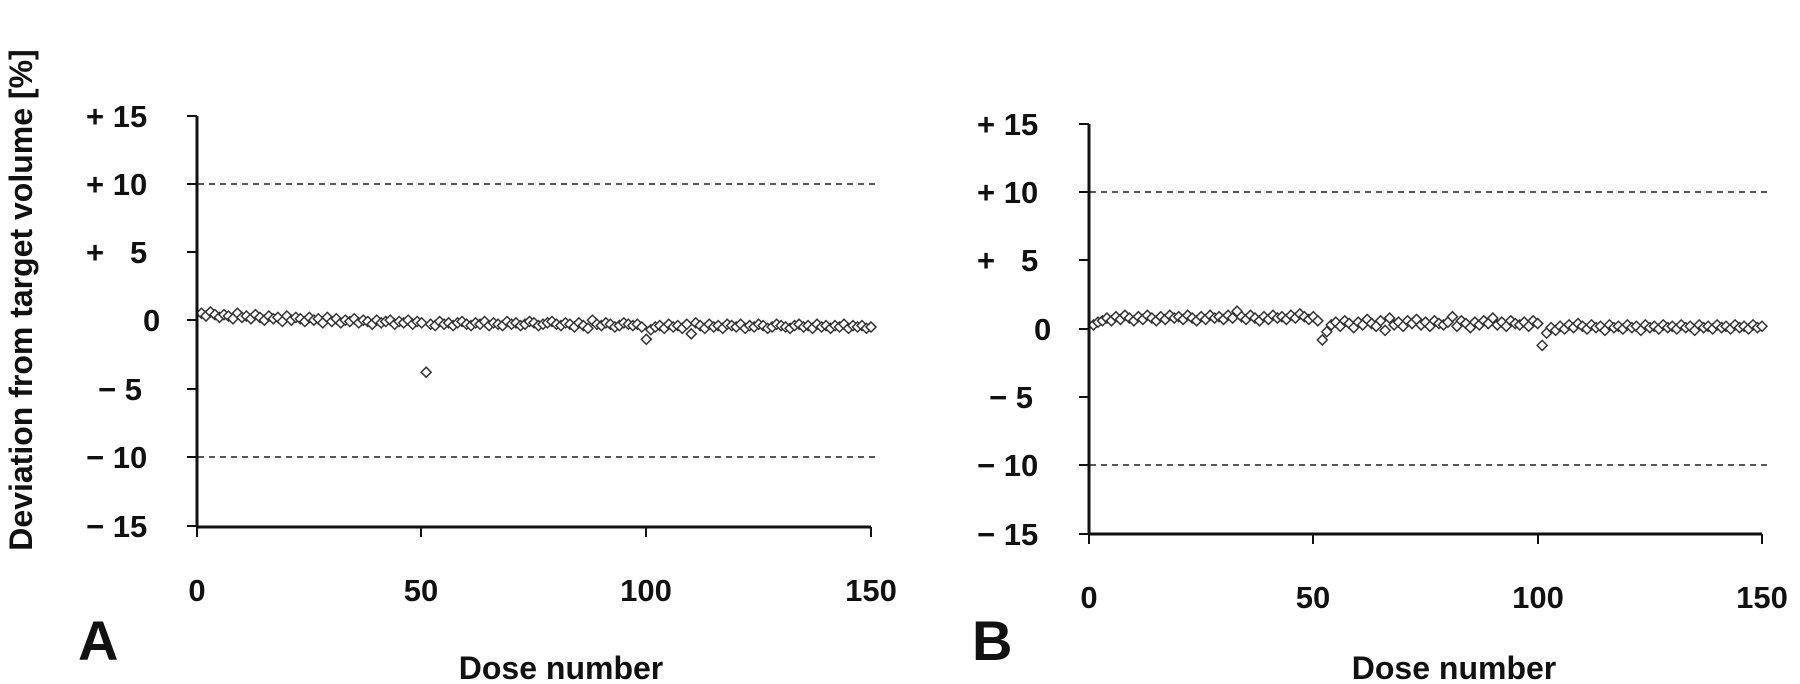 The width and height of the screenshot is (1800, 684). Describe the element at coordinates (98, 640) in the screenshot. I see `panel-label: A` at that location.